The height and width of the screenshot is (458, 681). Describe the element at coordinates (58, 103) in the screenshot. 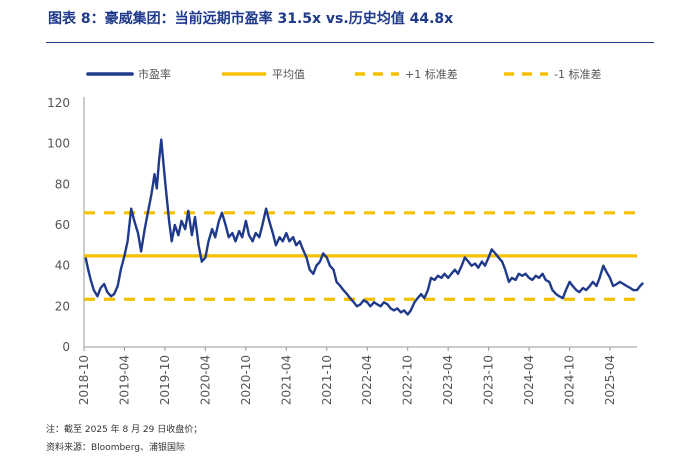

I see `y-tick-label: 120` at that location.